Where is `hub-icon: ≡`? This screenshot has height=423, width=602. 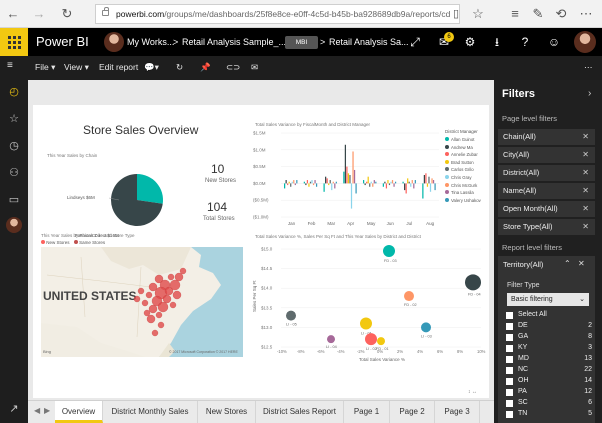 hub-icon: ≡ is located at coordinates (515, 13).